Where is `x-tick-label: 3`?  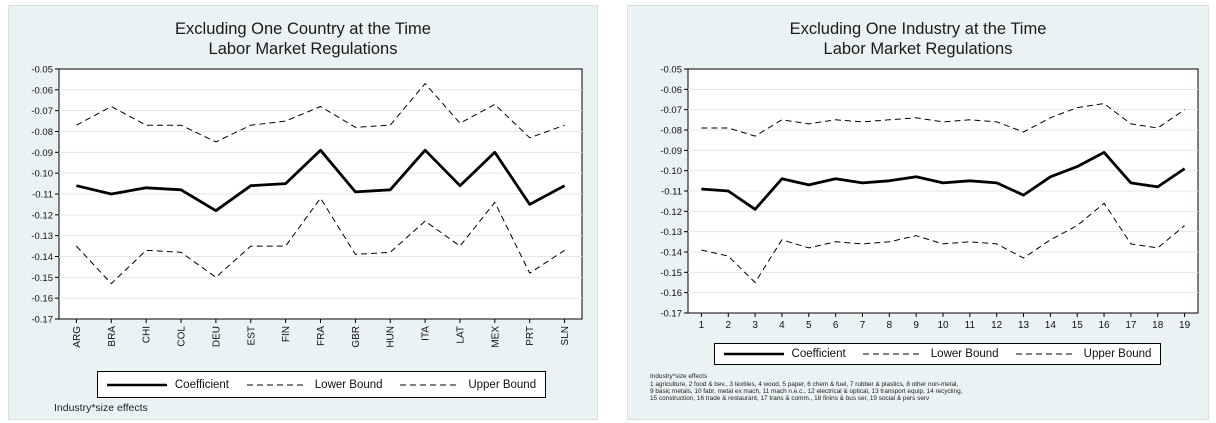
x-tick-label: 3 is located at coordinates (755, 325).